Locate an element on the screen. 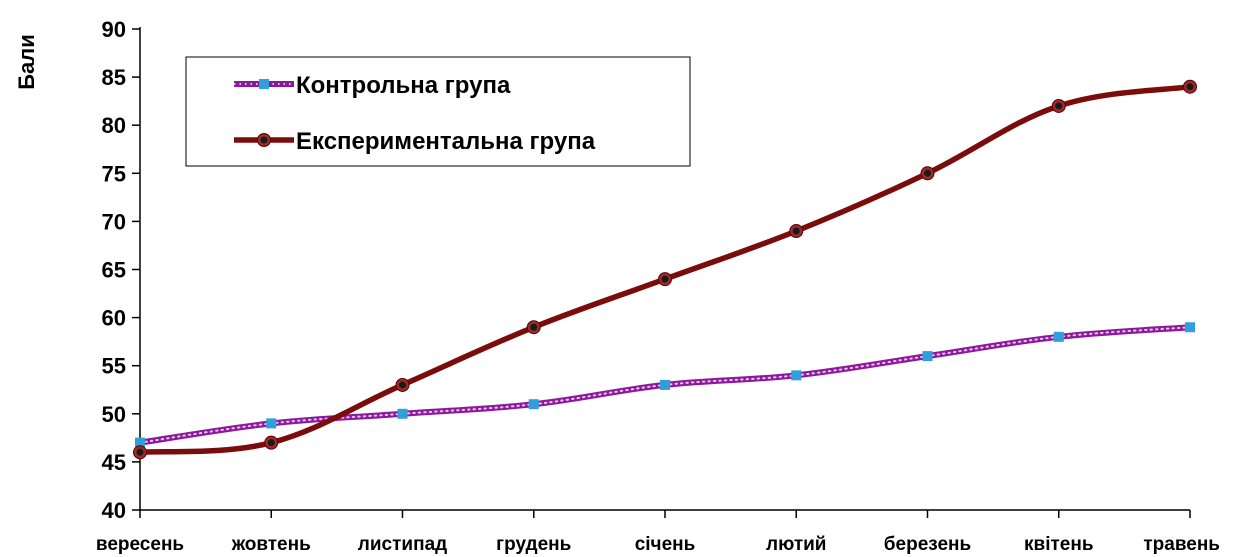 This screenshot has width=1236, height=557. legend-item: Контрольна група is located at coordinates (372, 85).